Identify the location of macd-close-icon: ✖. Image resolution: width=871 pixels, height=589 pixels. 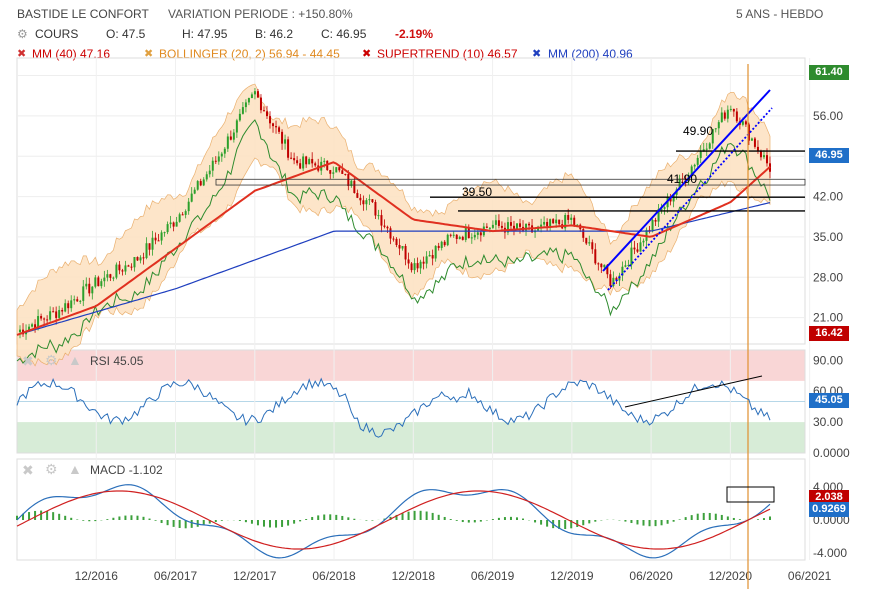
(28, 470).